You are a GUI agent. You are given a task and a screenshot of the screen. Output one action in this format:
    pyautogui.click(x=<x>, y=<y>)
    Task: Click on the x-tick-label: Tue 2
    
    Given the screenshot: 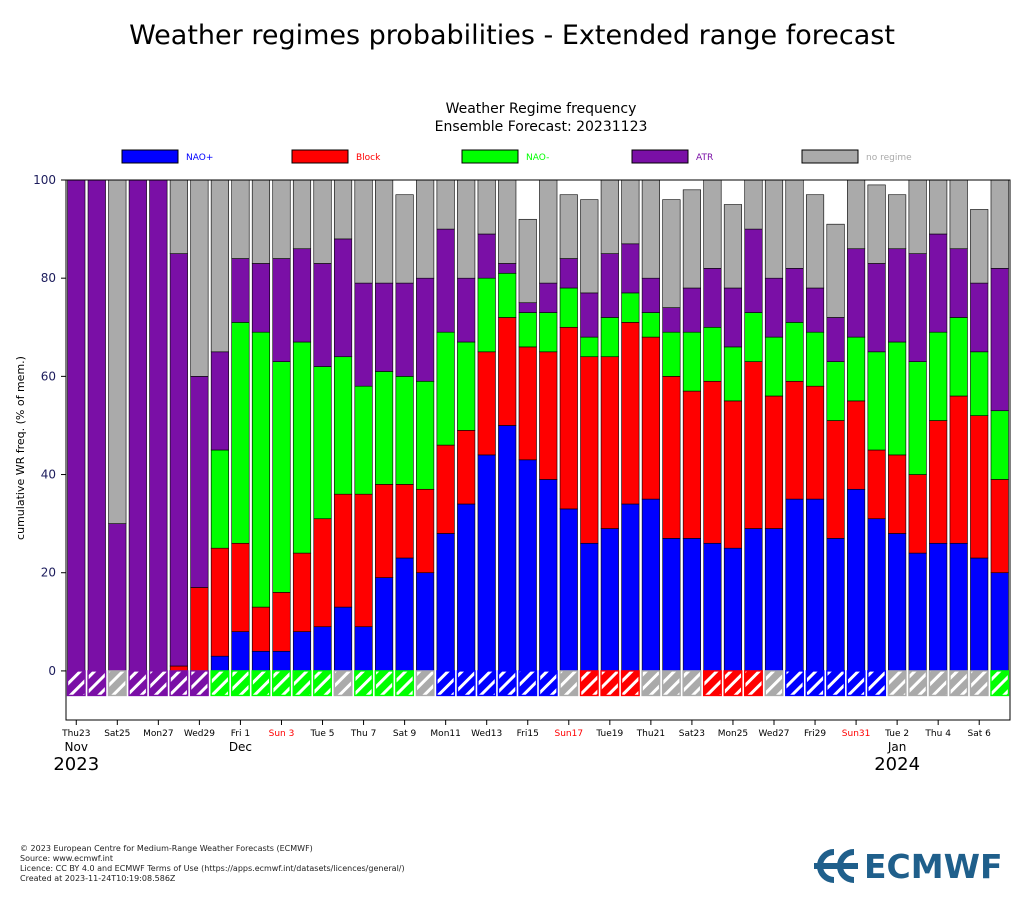 What is the action you would take?
    pyautogui.click(x=896, y=734)
    